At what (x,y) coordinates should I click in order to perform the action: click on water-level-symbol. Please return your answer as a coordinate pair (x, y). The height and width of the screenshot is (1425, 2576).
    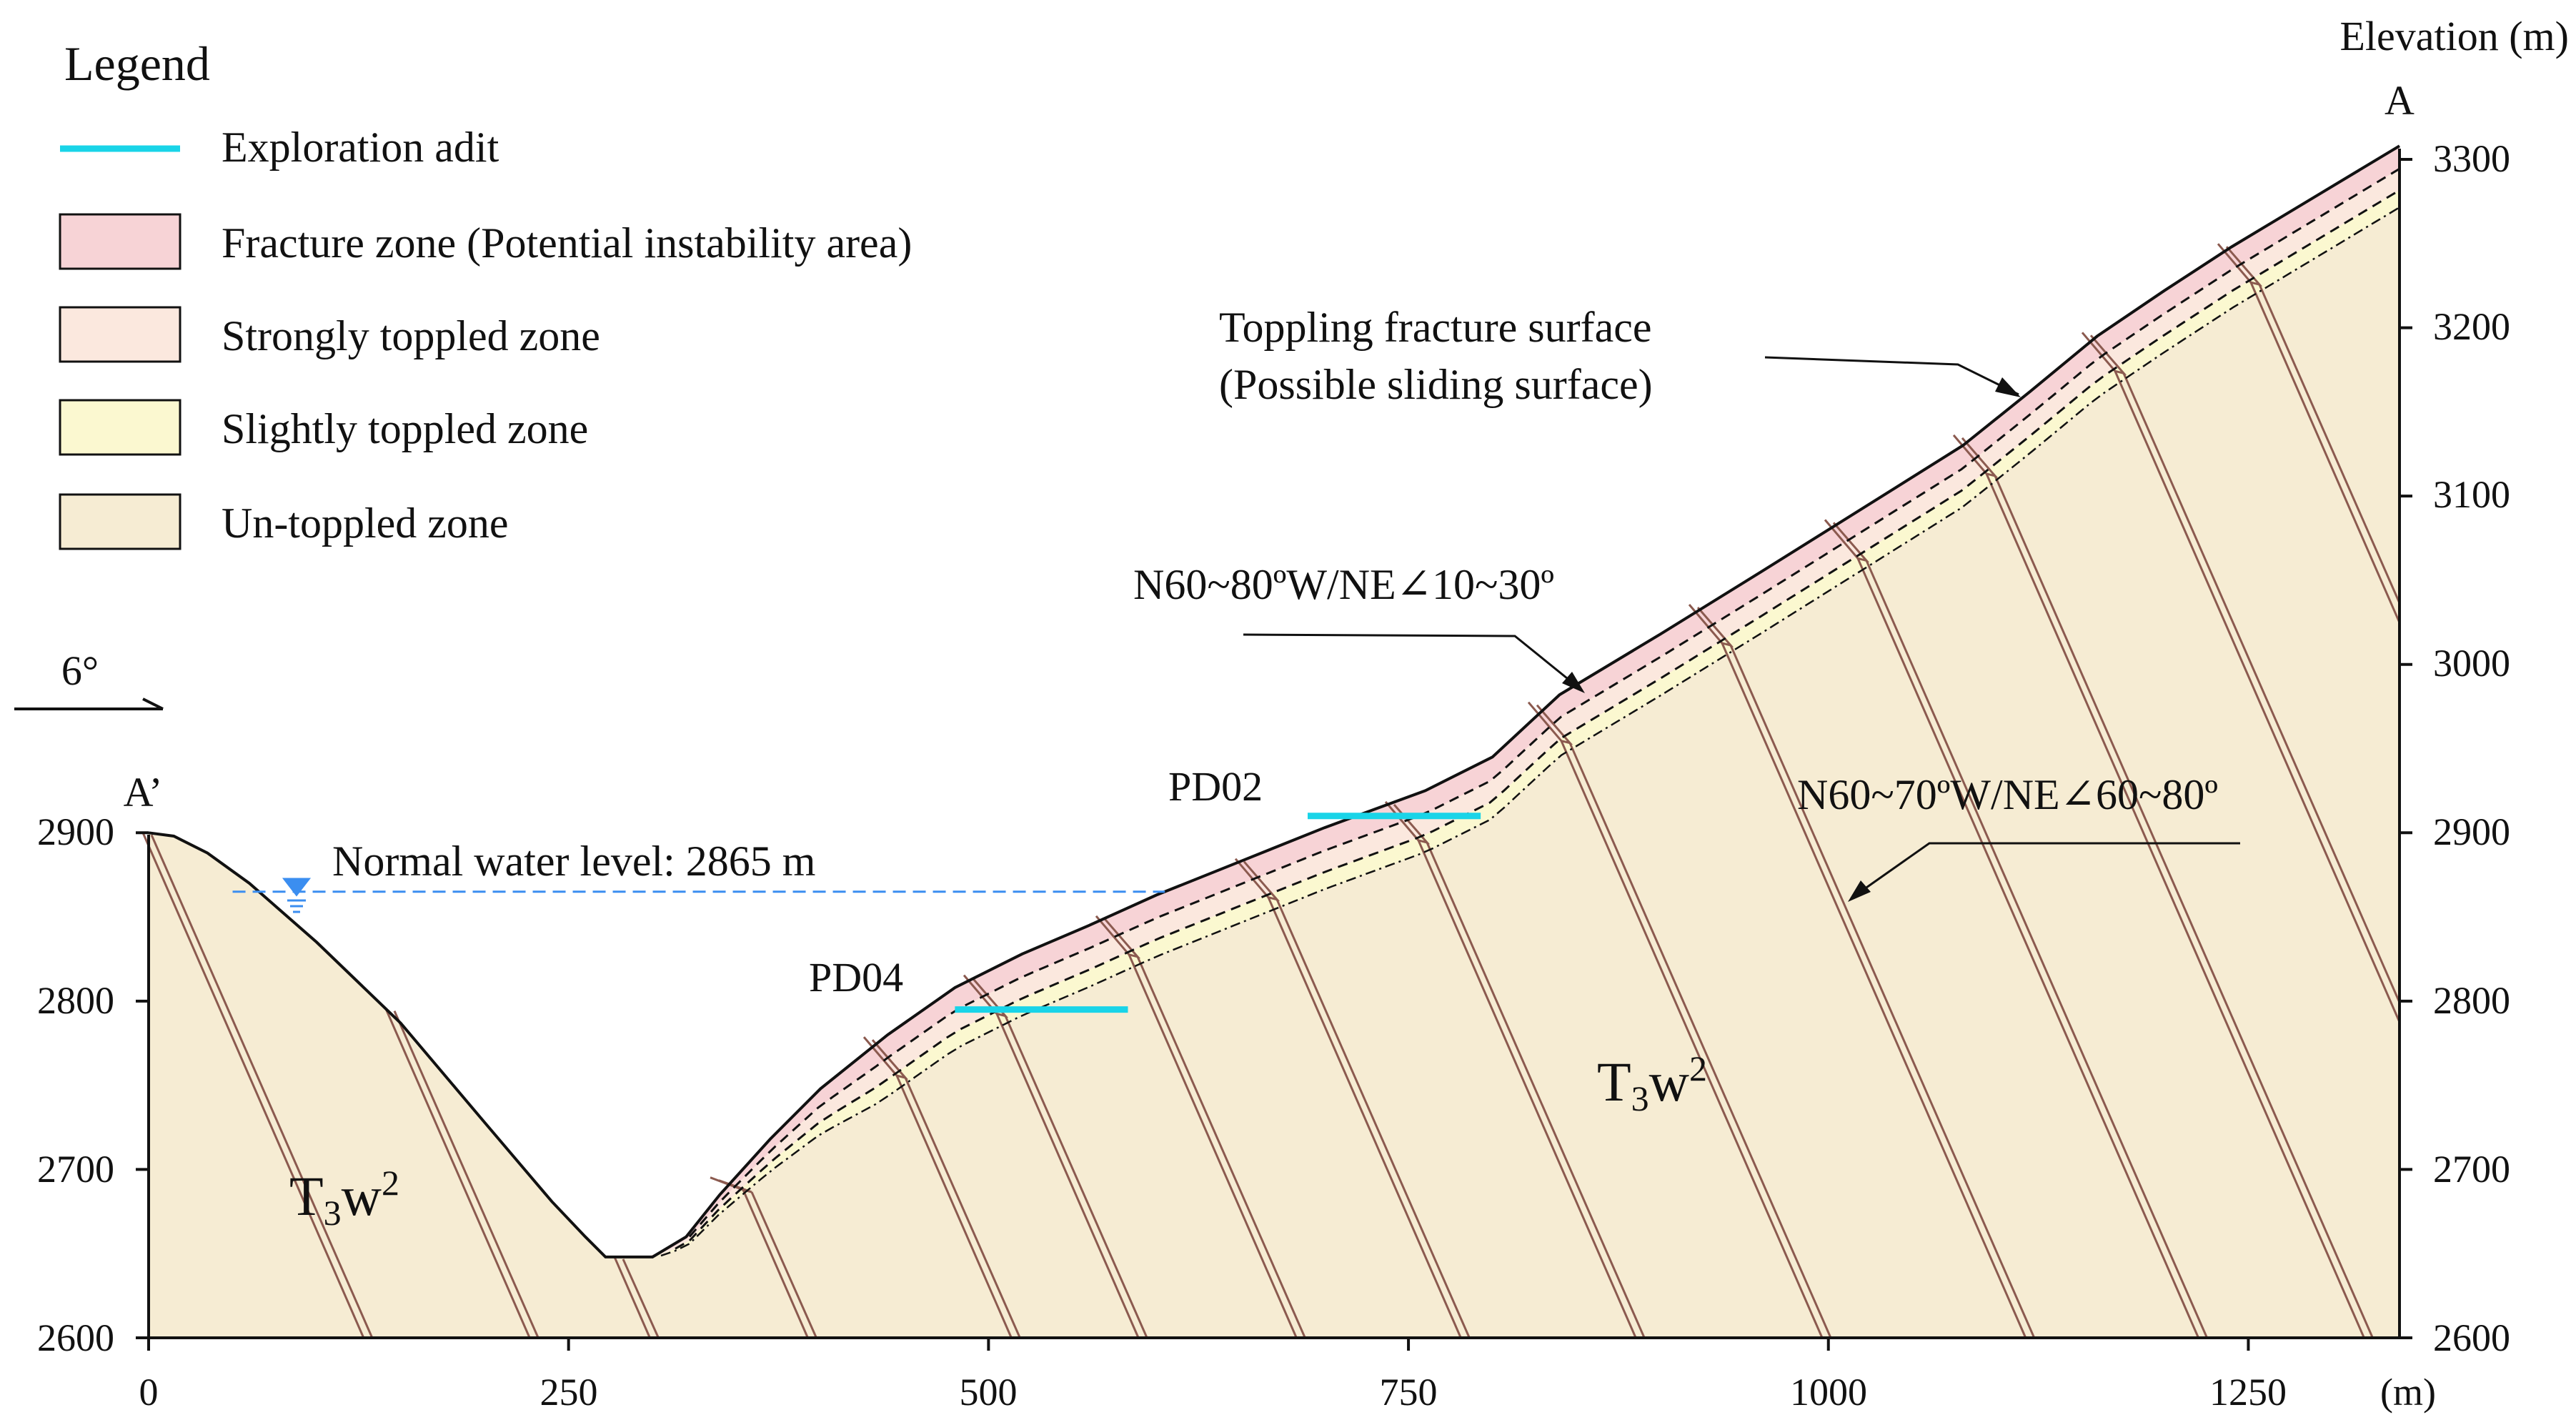
    Looking at the image, I should click on (297, 895).